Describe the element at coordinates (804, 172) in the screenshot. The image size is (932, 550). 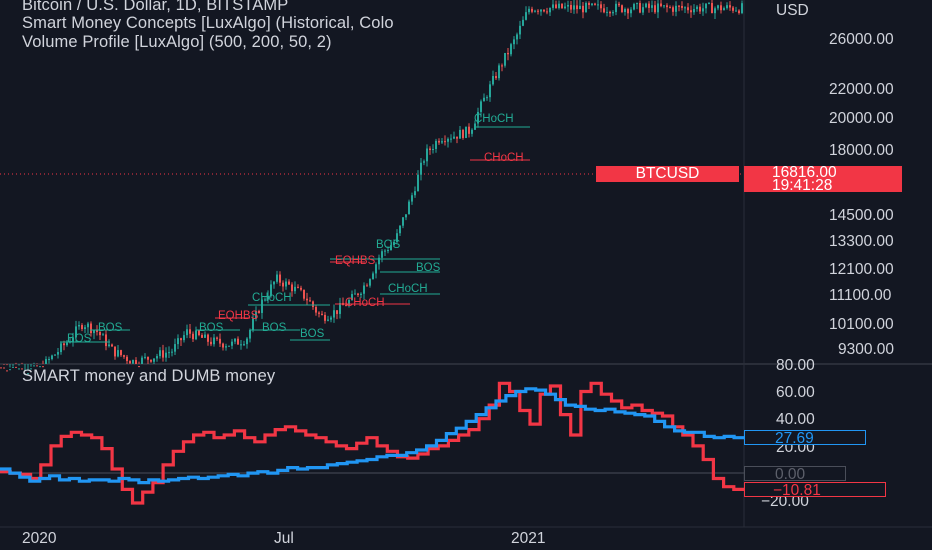
I see `last-price-value: 16816.00` at that location.